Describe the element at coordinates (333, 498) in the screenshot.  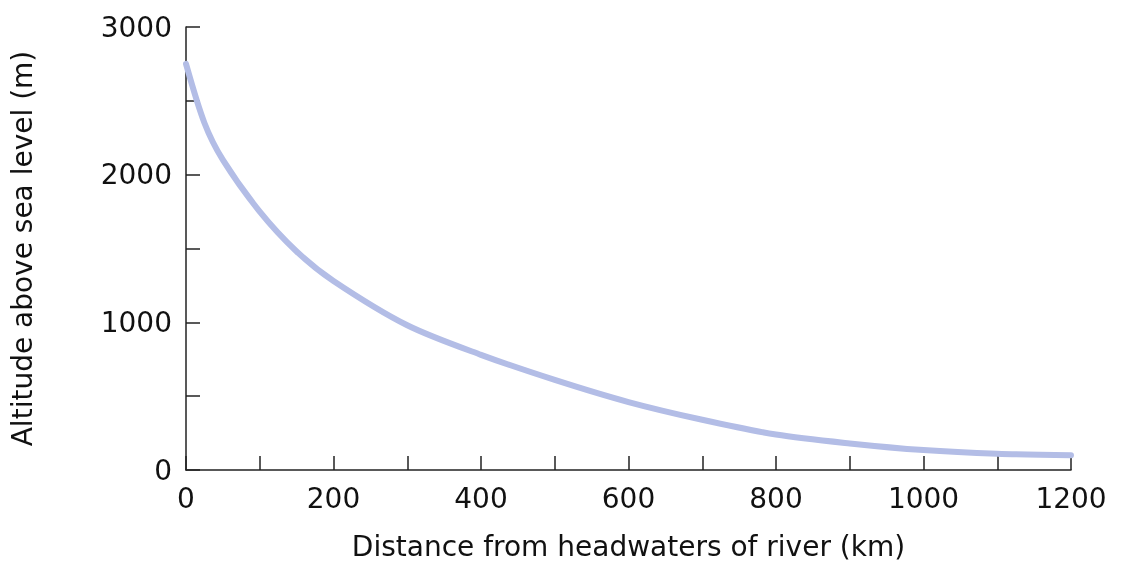
I see `x-tick-label: 200` at that location.